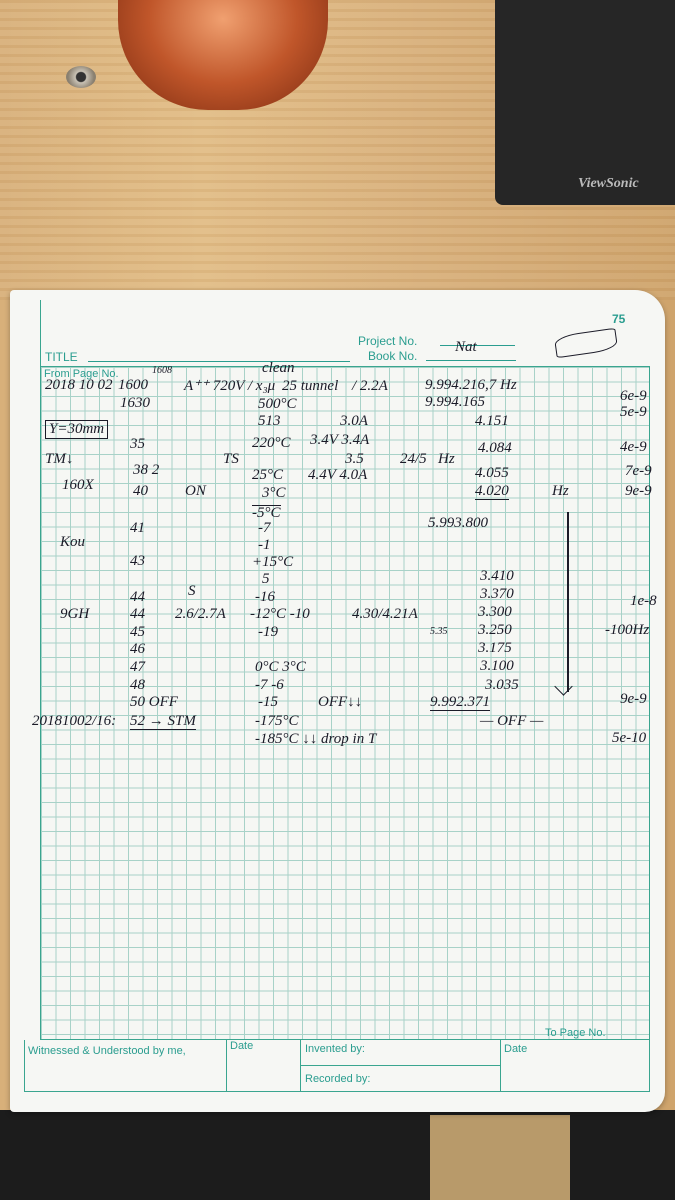 Image resolution: width=675 pixels, height=1200 pixels. Describe the element at coordinates (154, 702) in the screenshot. I see `handwritten-note: 50 OFF` at that location.